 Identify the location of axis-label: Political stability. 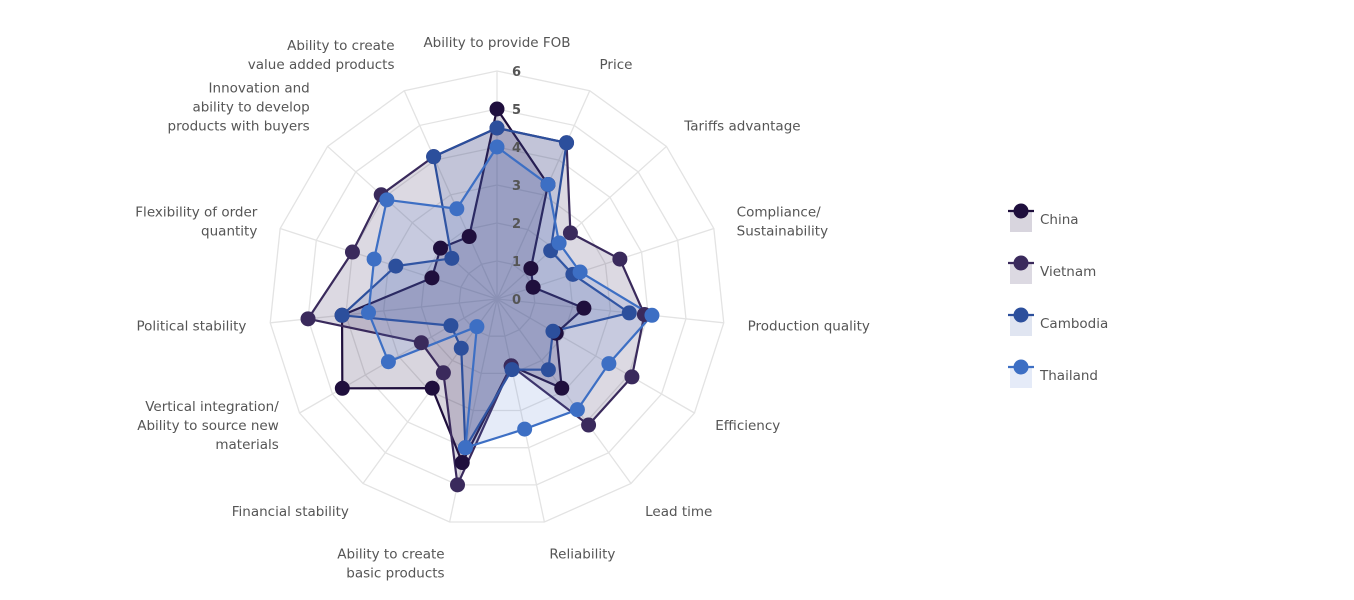
(191, 326).